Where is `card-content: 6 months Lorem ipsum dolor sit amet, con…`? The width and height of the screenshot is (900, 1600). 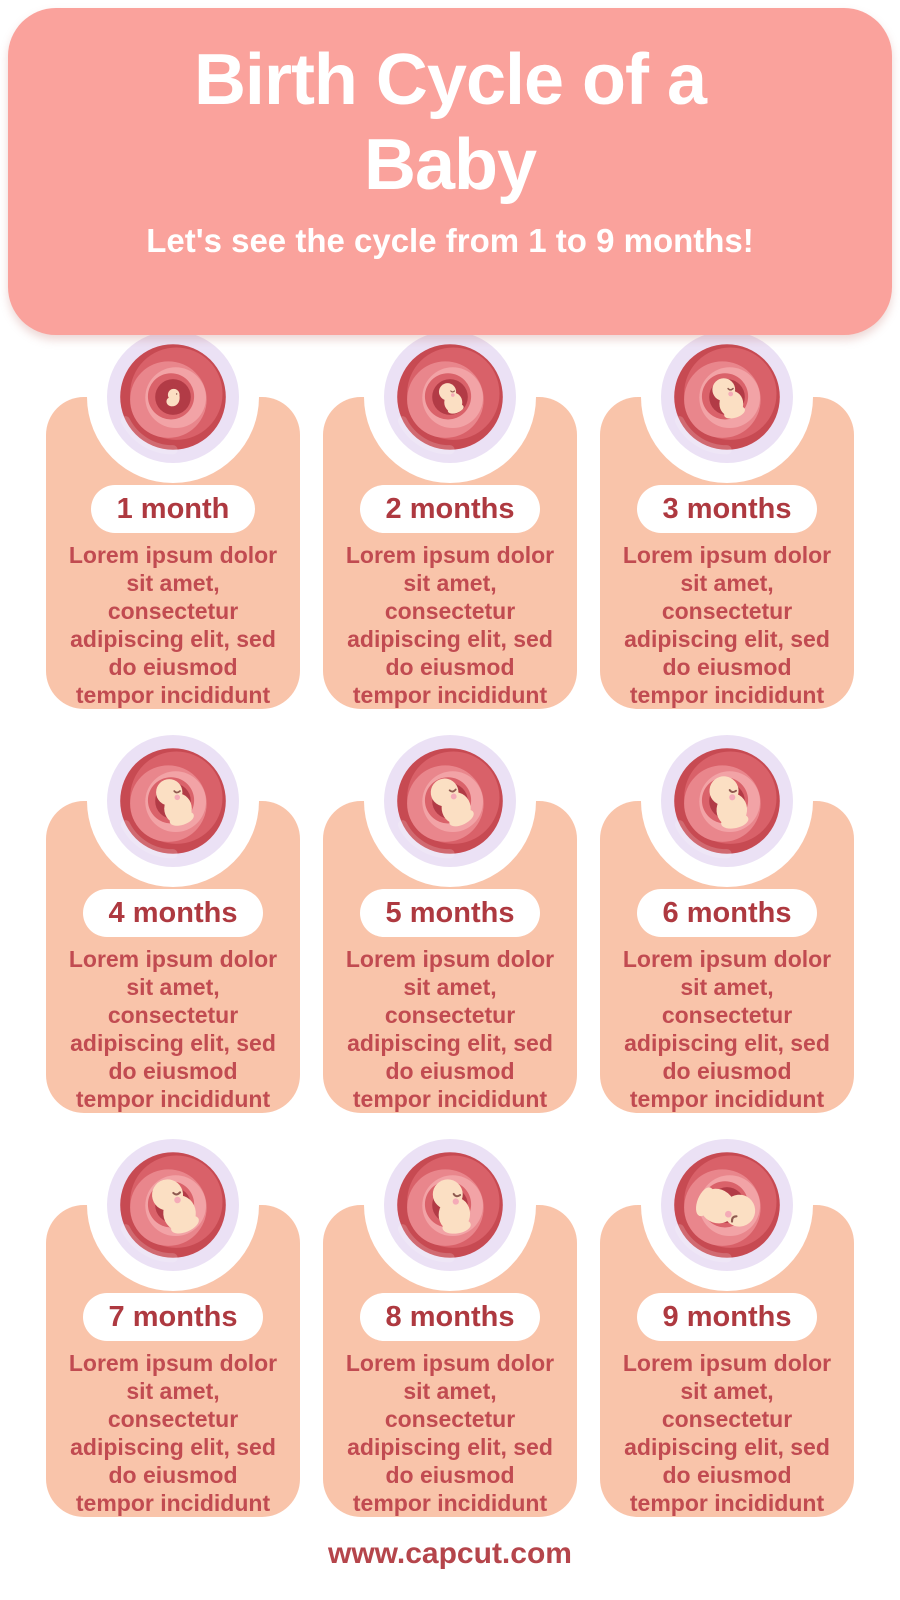 card-content: 6 months Lorem ipsum dolor sit amet, con… is located at coordinates (727, 957).